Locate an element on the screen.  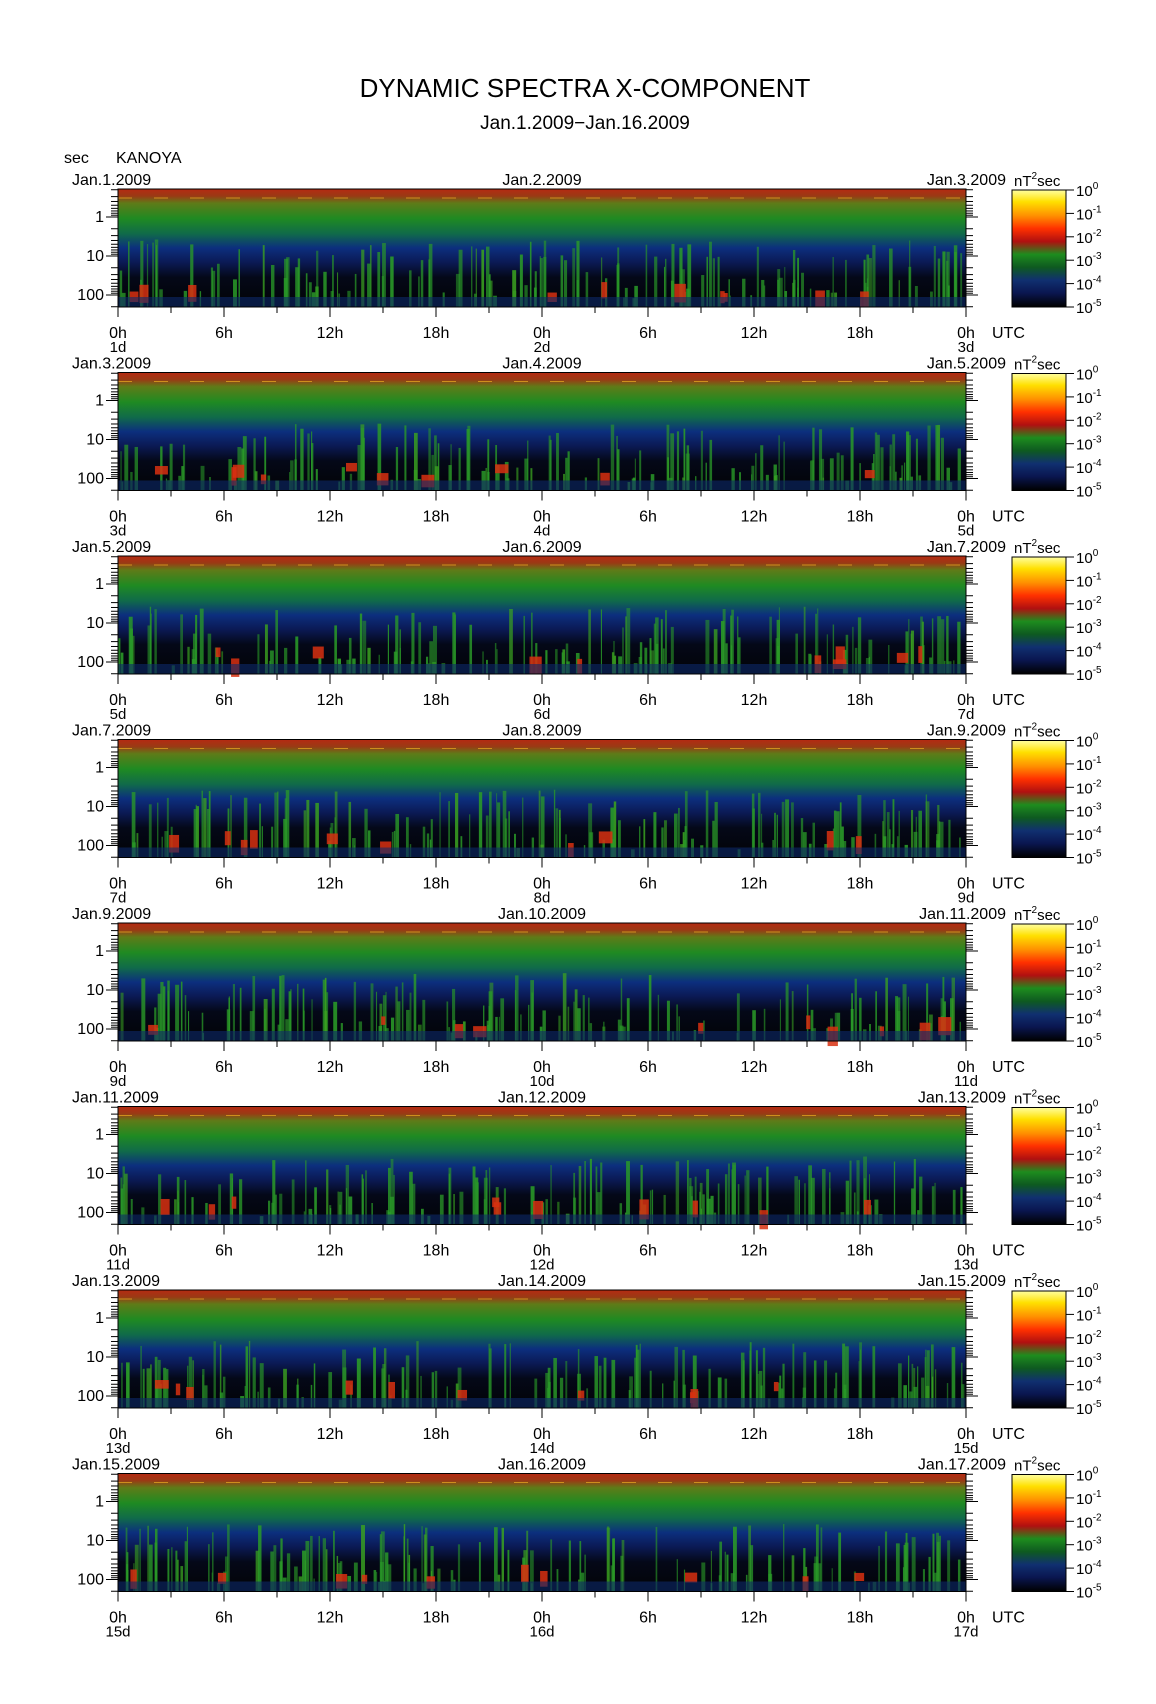
panel-day-mid: 10d is located at coordinates (541, 1081).